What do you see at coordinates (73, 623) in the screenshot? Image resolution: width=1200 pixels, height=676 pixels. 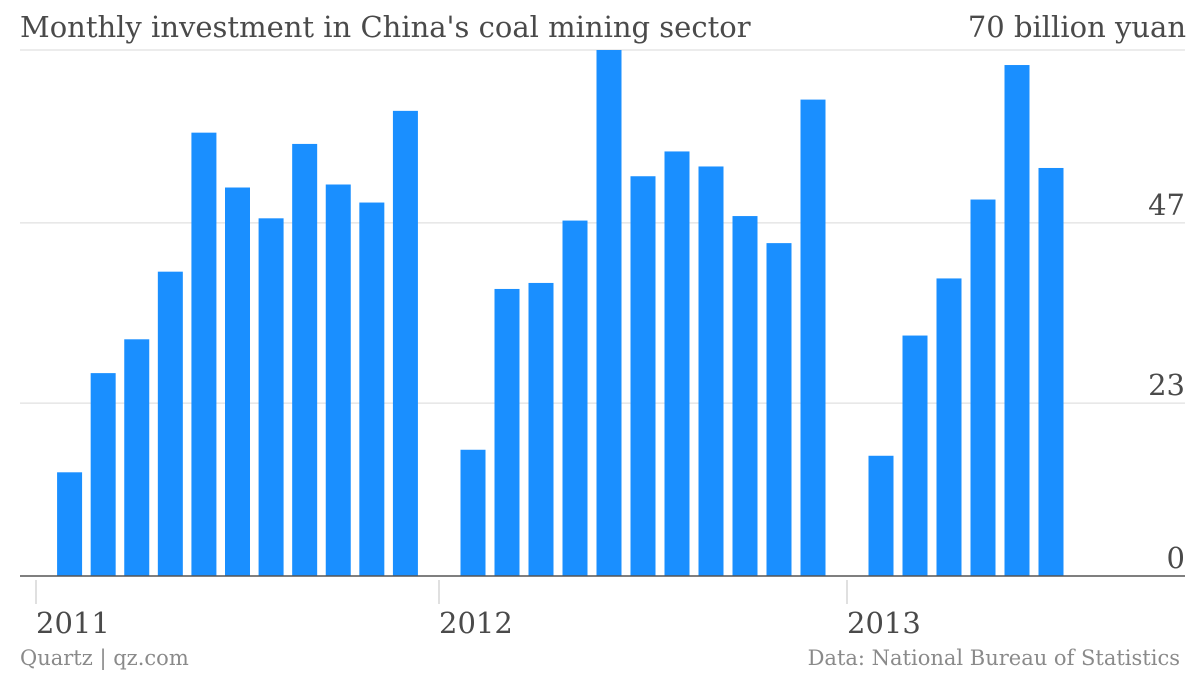 I see `x-tick-label: 2011` at bounding box center [73, 623].